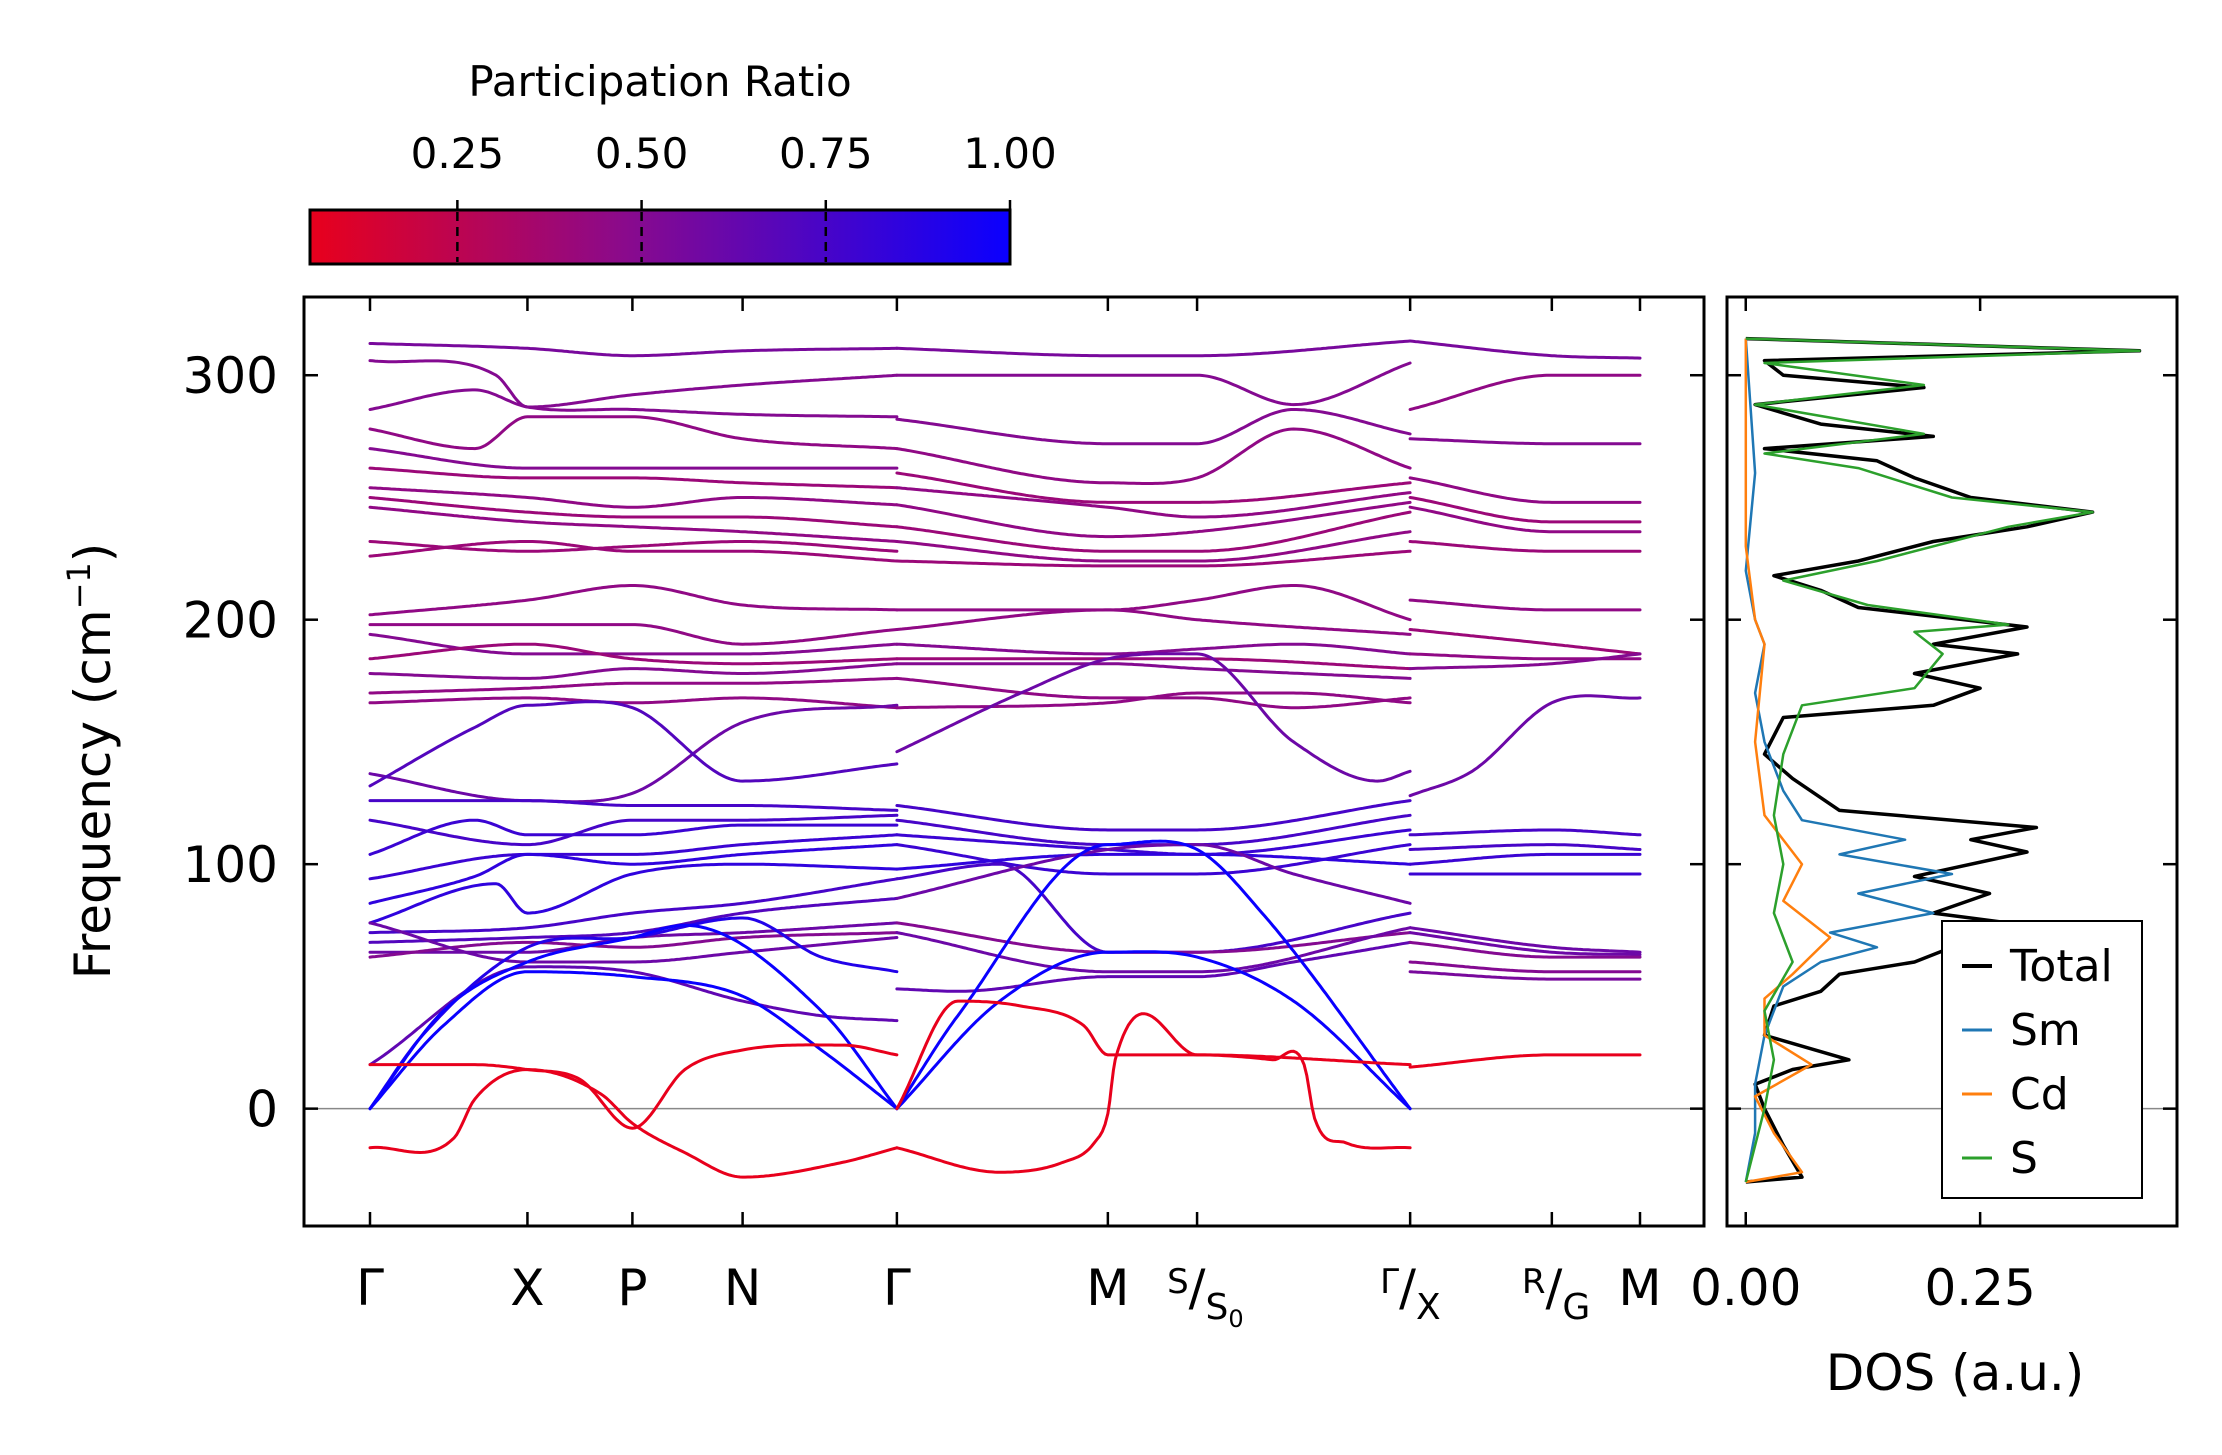  I want to click on dos-x-tick-label: 0.25, so click(1979, 1288).